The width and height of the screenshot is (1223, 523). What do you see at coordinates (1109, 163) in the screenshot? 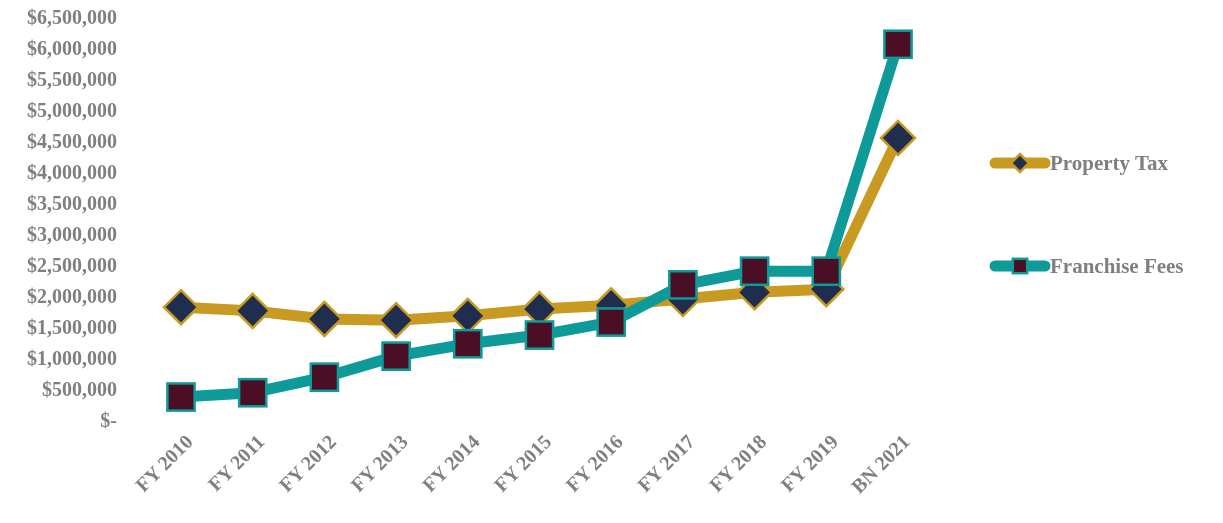
I see `legend-label: Property Tax` at bounding box center [1109, 163].